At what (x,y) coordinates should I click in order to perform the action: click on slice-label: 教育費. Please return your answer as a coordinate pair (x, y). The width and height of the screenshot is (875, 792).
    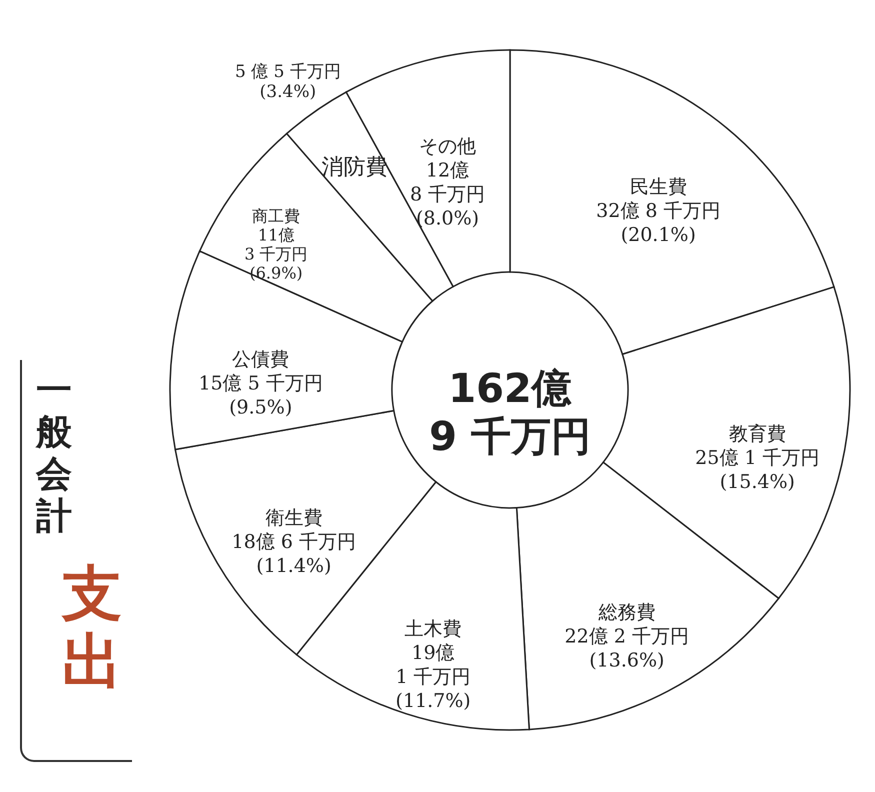
    Looking at the image, I should click on (757, 433).